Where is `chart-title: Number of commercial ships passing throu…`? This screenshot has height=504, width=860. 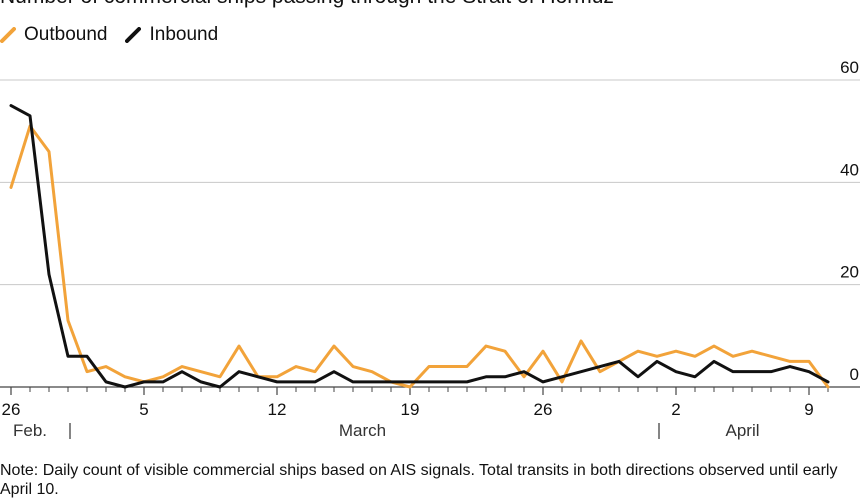
chart-title: Number of commercial ships passing throu… is located at coordinates (307, 5).